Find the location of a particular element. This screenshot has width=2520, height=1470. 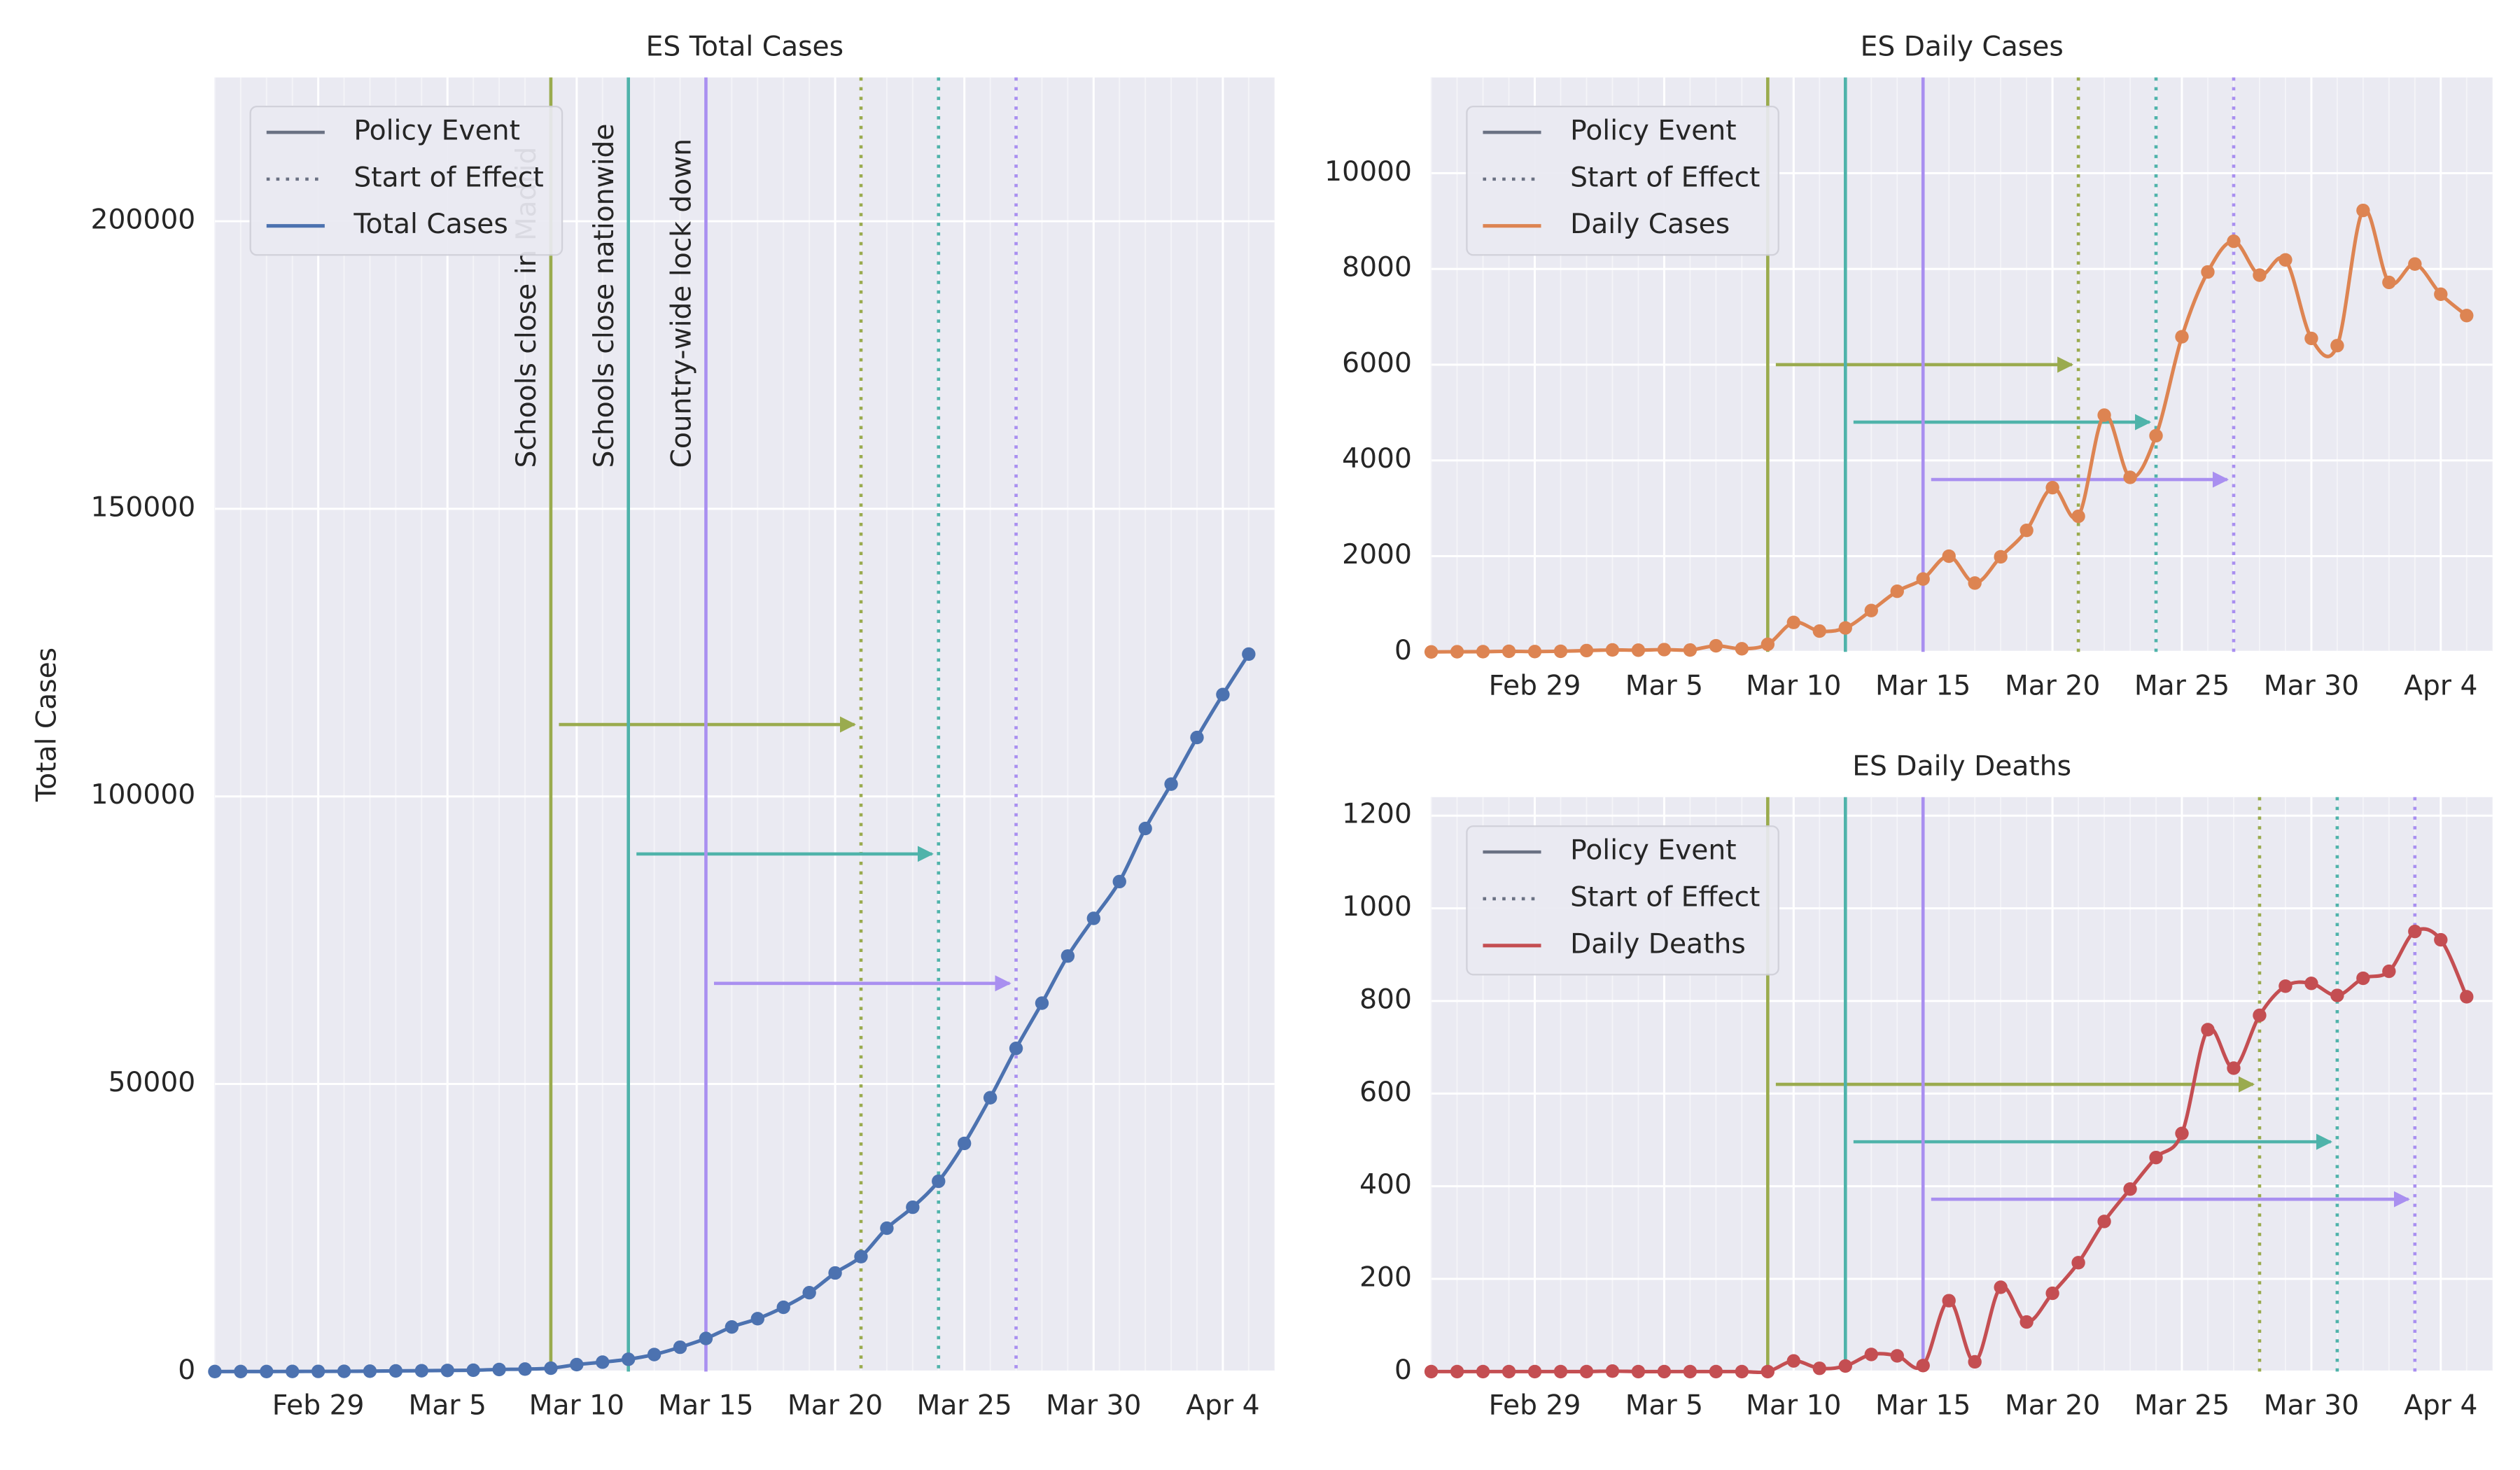

x-tick-label: Mar 20 is located at coordinates (2052, 686).